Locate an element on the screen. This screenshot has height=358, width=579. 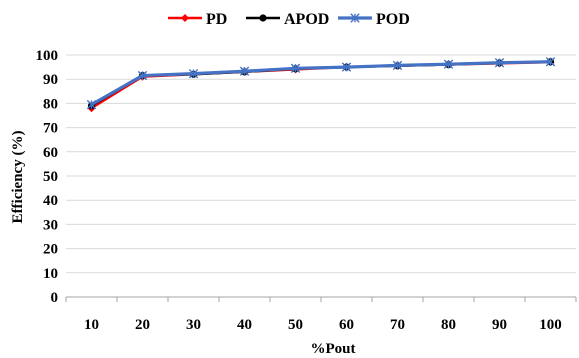
y-tick-label-0: 0 is located at coordinates (55, 298).